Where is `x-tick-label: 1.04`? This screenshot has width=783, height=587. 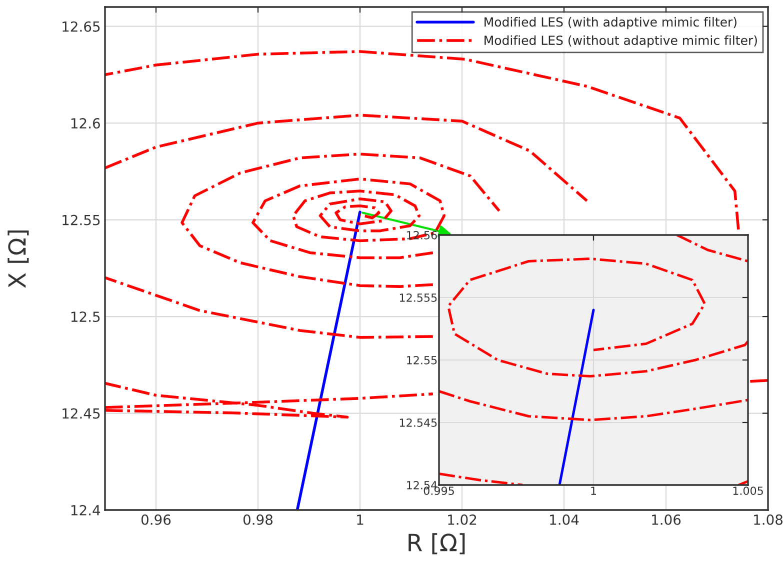 x-tick-label: 1.04 is located at coordinates (564, 519).